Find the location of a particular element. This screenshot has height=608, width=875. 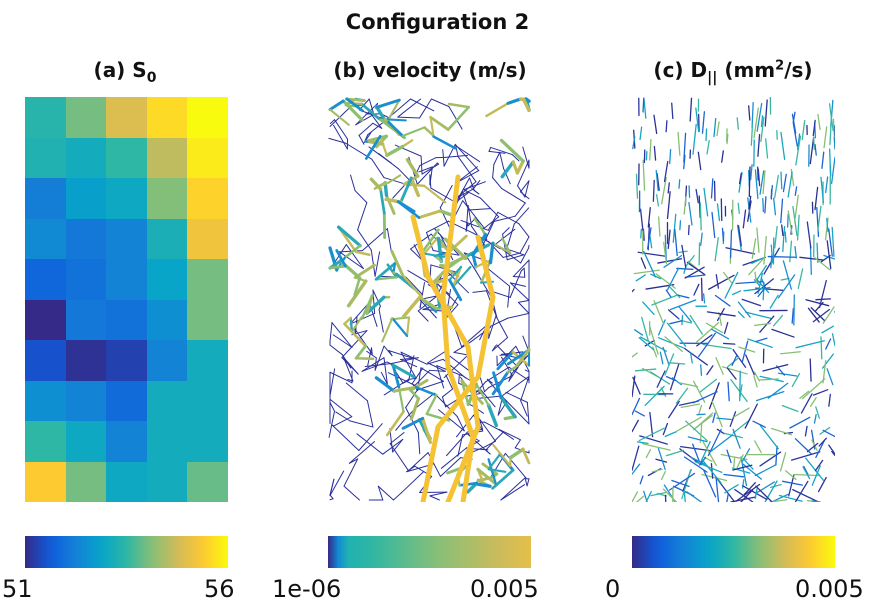

panel-b-title: (b) velocity (m/s) is located at coordinates (430, 70).